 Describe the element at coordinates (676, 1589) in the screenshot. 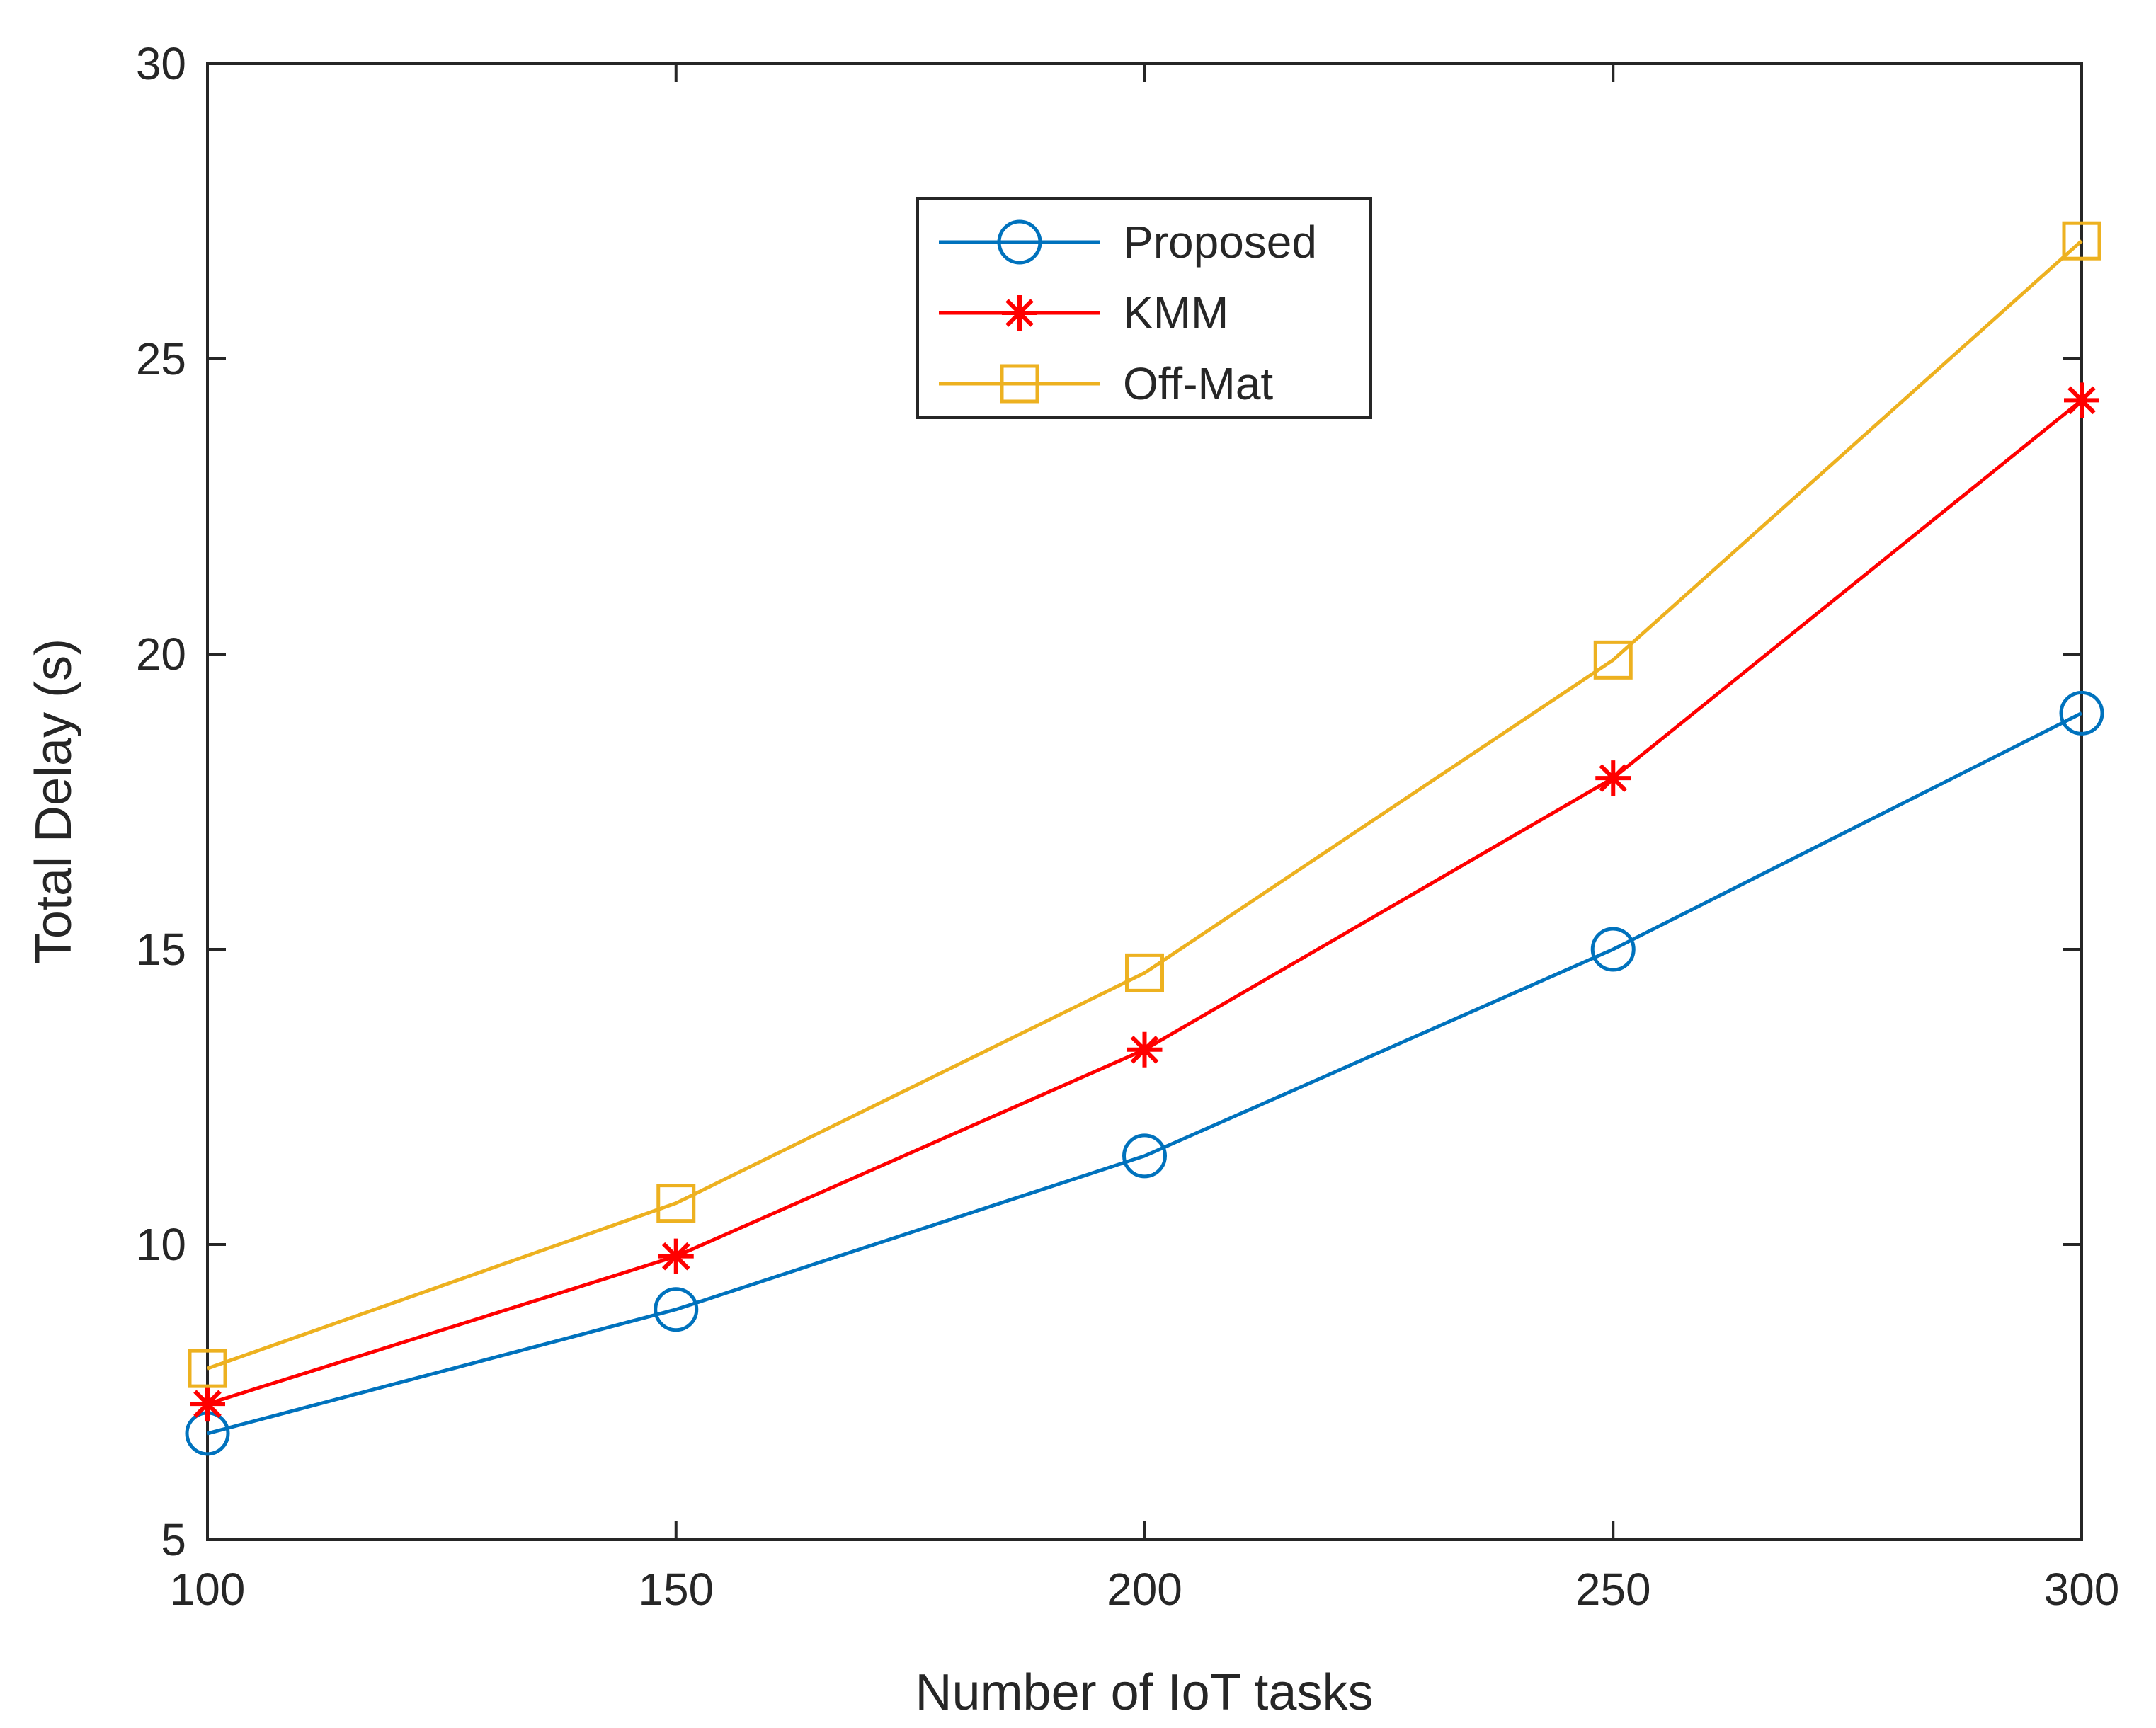

I see `x-tick-label: 150` at that location.